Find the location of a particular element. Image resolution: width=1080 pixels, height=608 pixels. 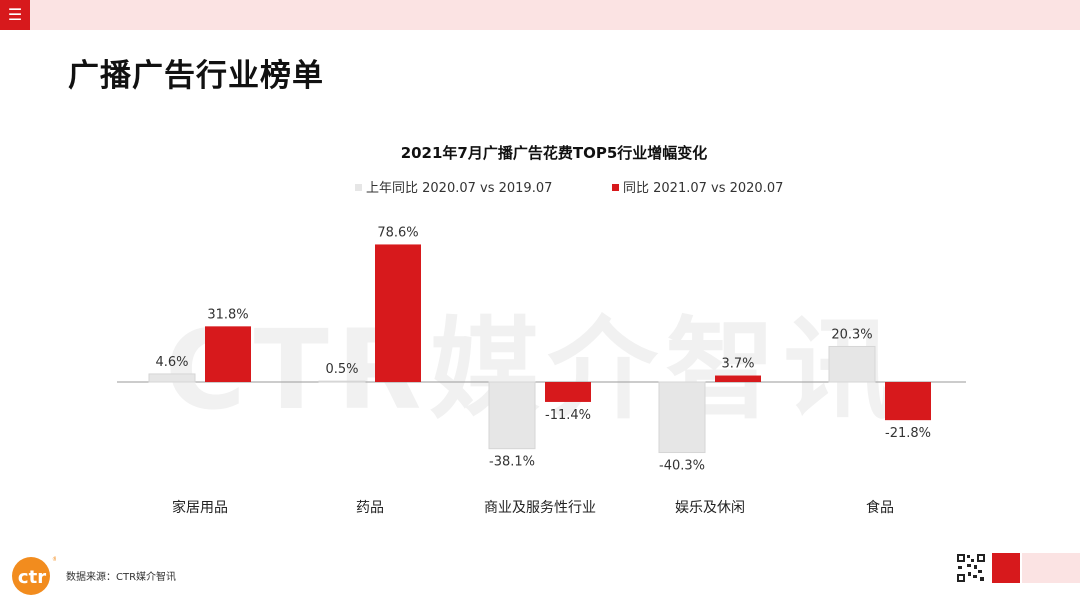

data-source: 数据来源：CTR媒介智讯 is located at coordinates (121, 577).